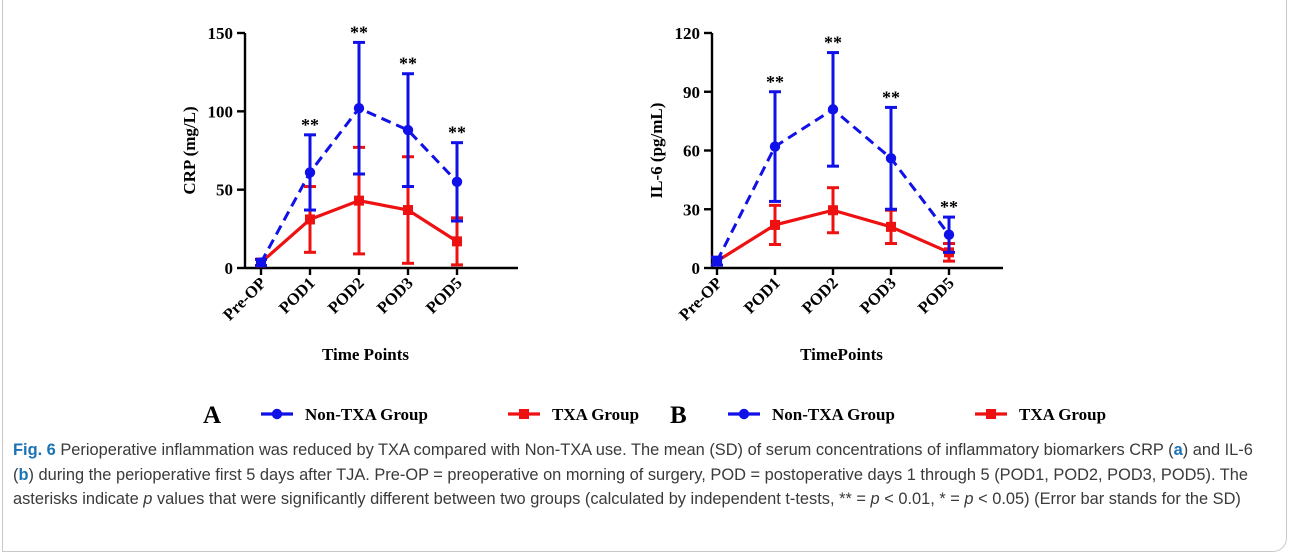  I want to click on y-axis-title: CRP (mg/L), so click(189, 150).